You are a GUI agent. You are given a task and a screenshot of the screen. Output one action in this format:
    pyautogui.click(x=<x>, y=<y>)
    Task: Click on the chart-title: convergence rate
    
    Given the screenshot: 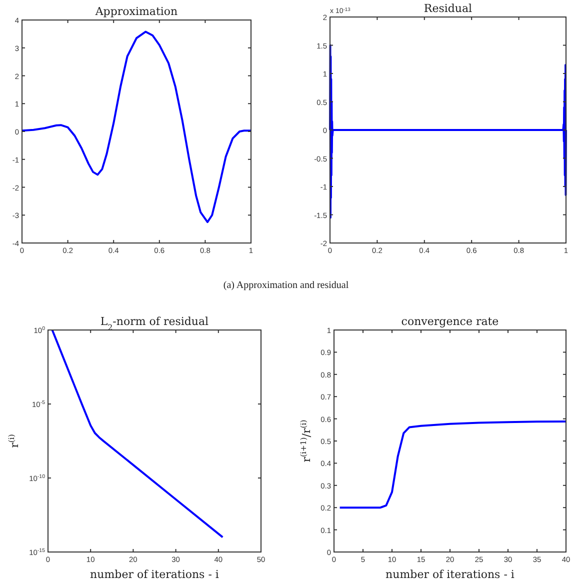 What is the action you would take?
    pyautogui.click(x=450, y=321)
    